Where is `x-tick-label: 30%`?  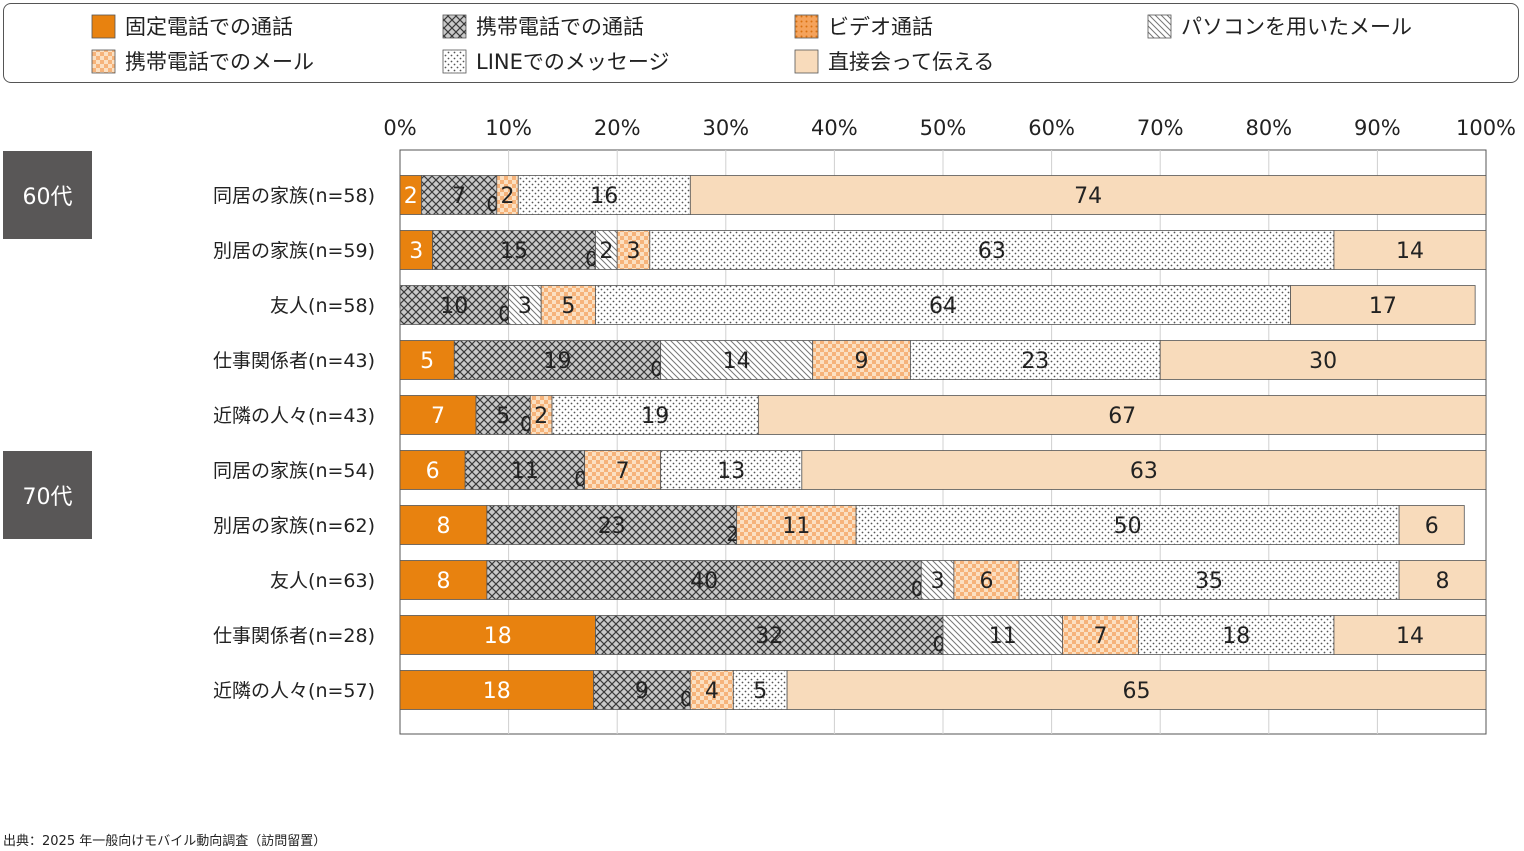
x-tick-label: 30% is located at coordinates (725, 128).